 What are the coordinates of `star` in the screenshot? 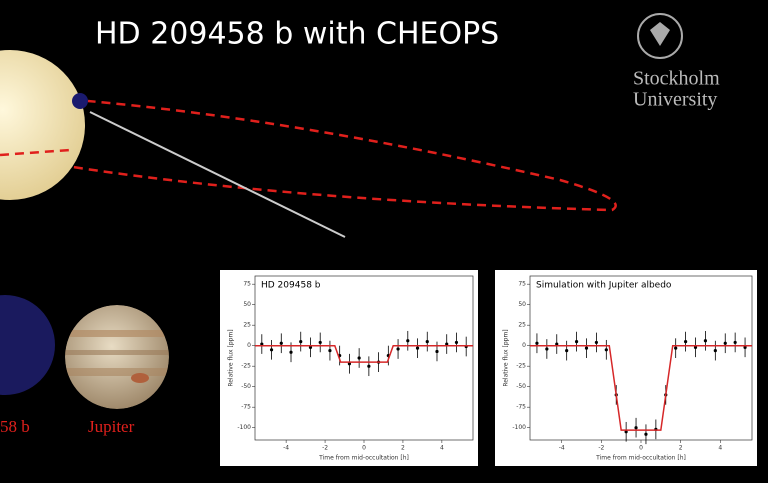 It's located at (42, 125).